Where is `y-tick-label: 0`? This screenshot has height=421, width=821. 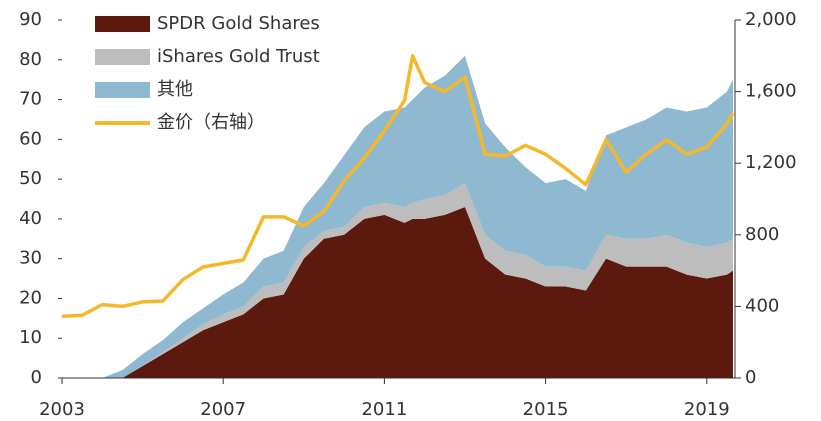 y-tick-label: 0 is located at coordinates (36, 377).